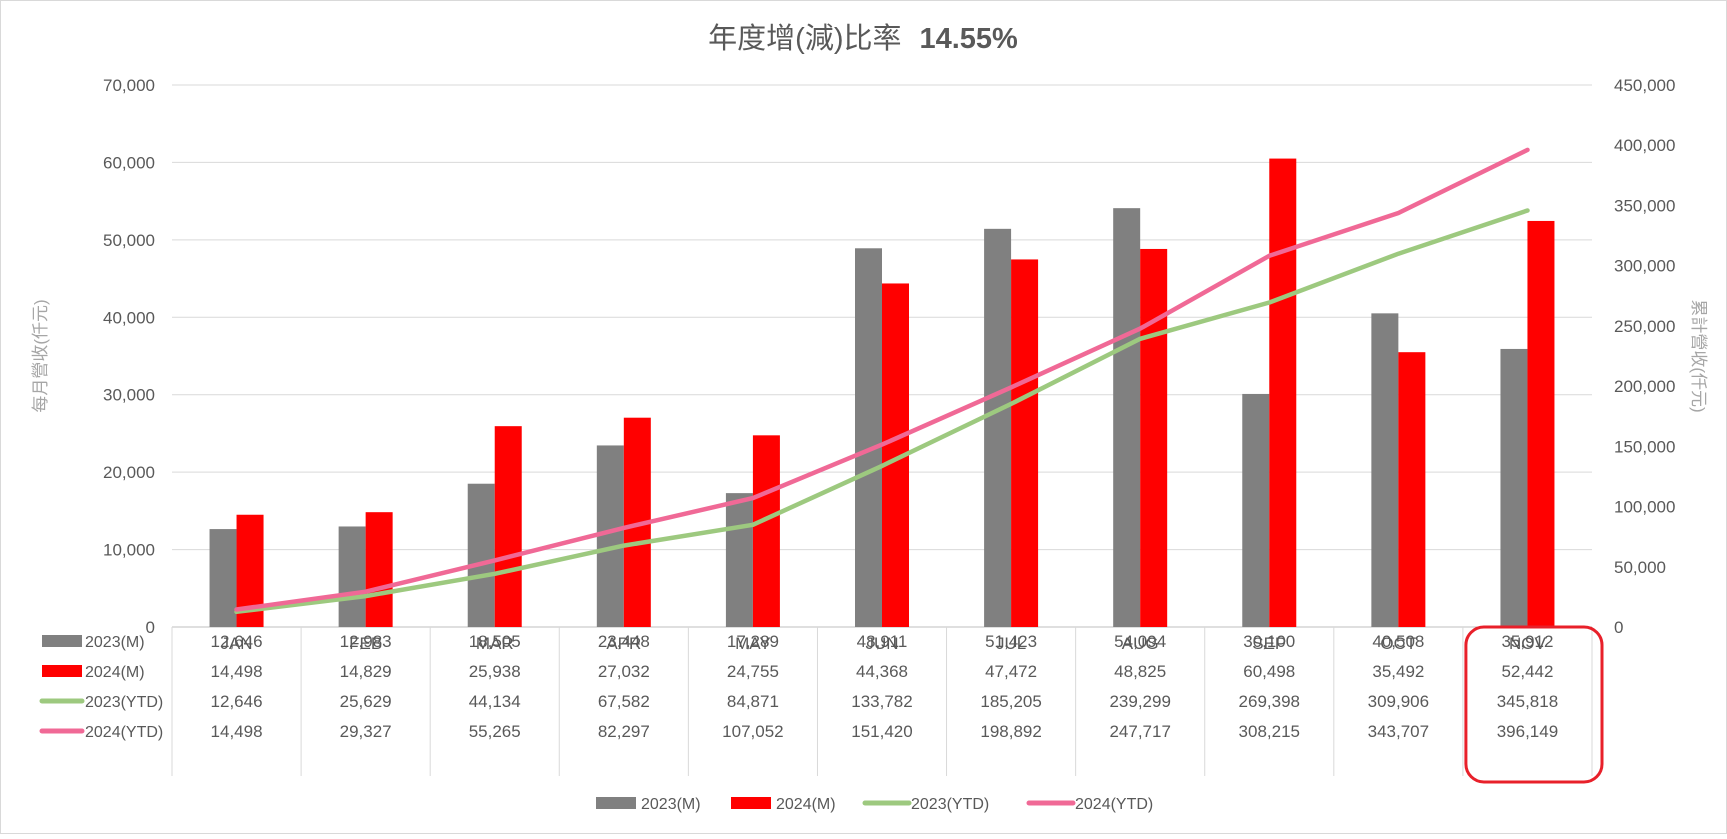  Describe the element at coordinates (62, 641) in the screenshot. I see `table-key-2023(M)` at that location.